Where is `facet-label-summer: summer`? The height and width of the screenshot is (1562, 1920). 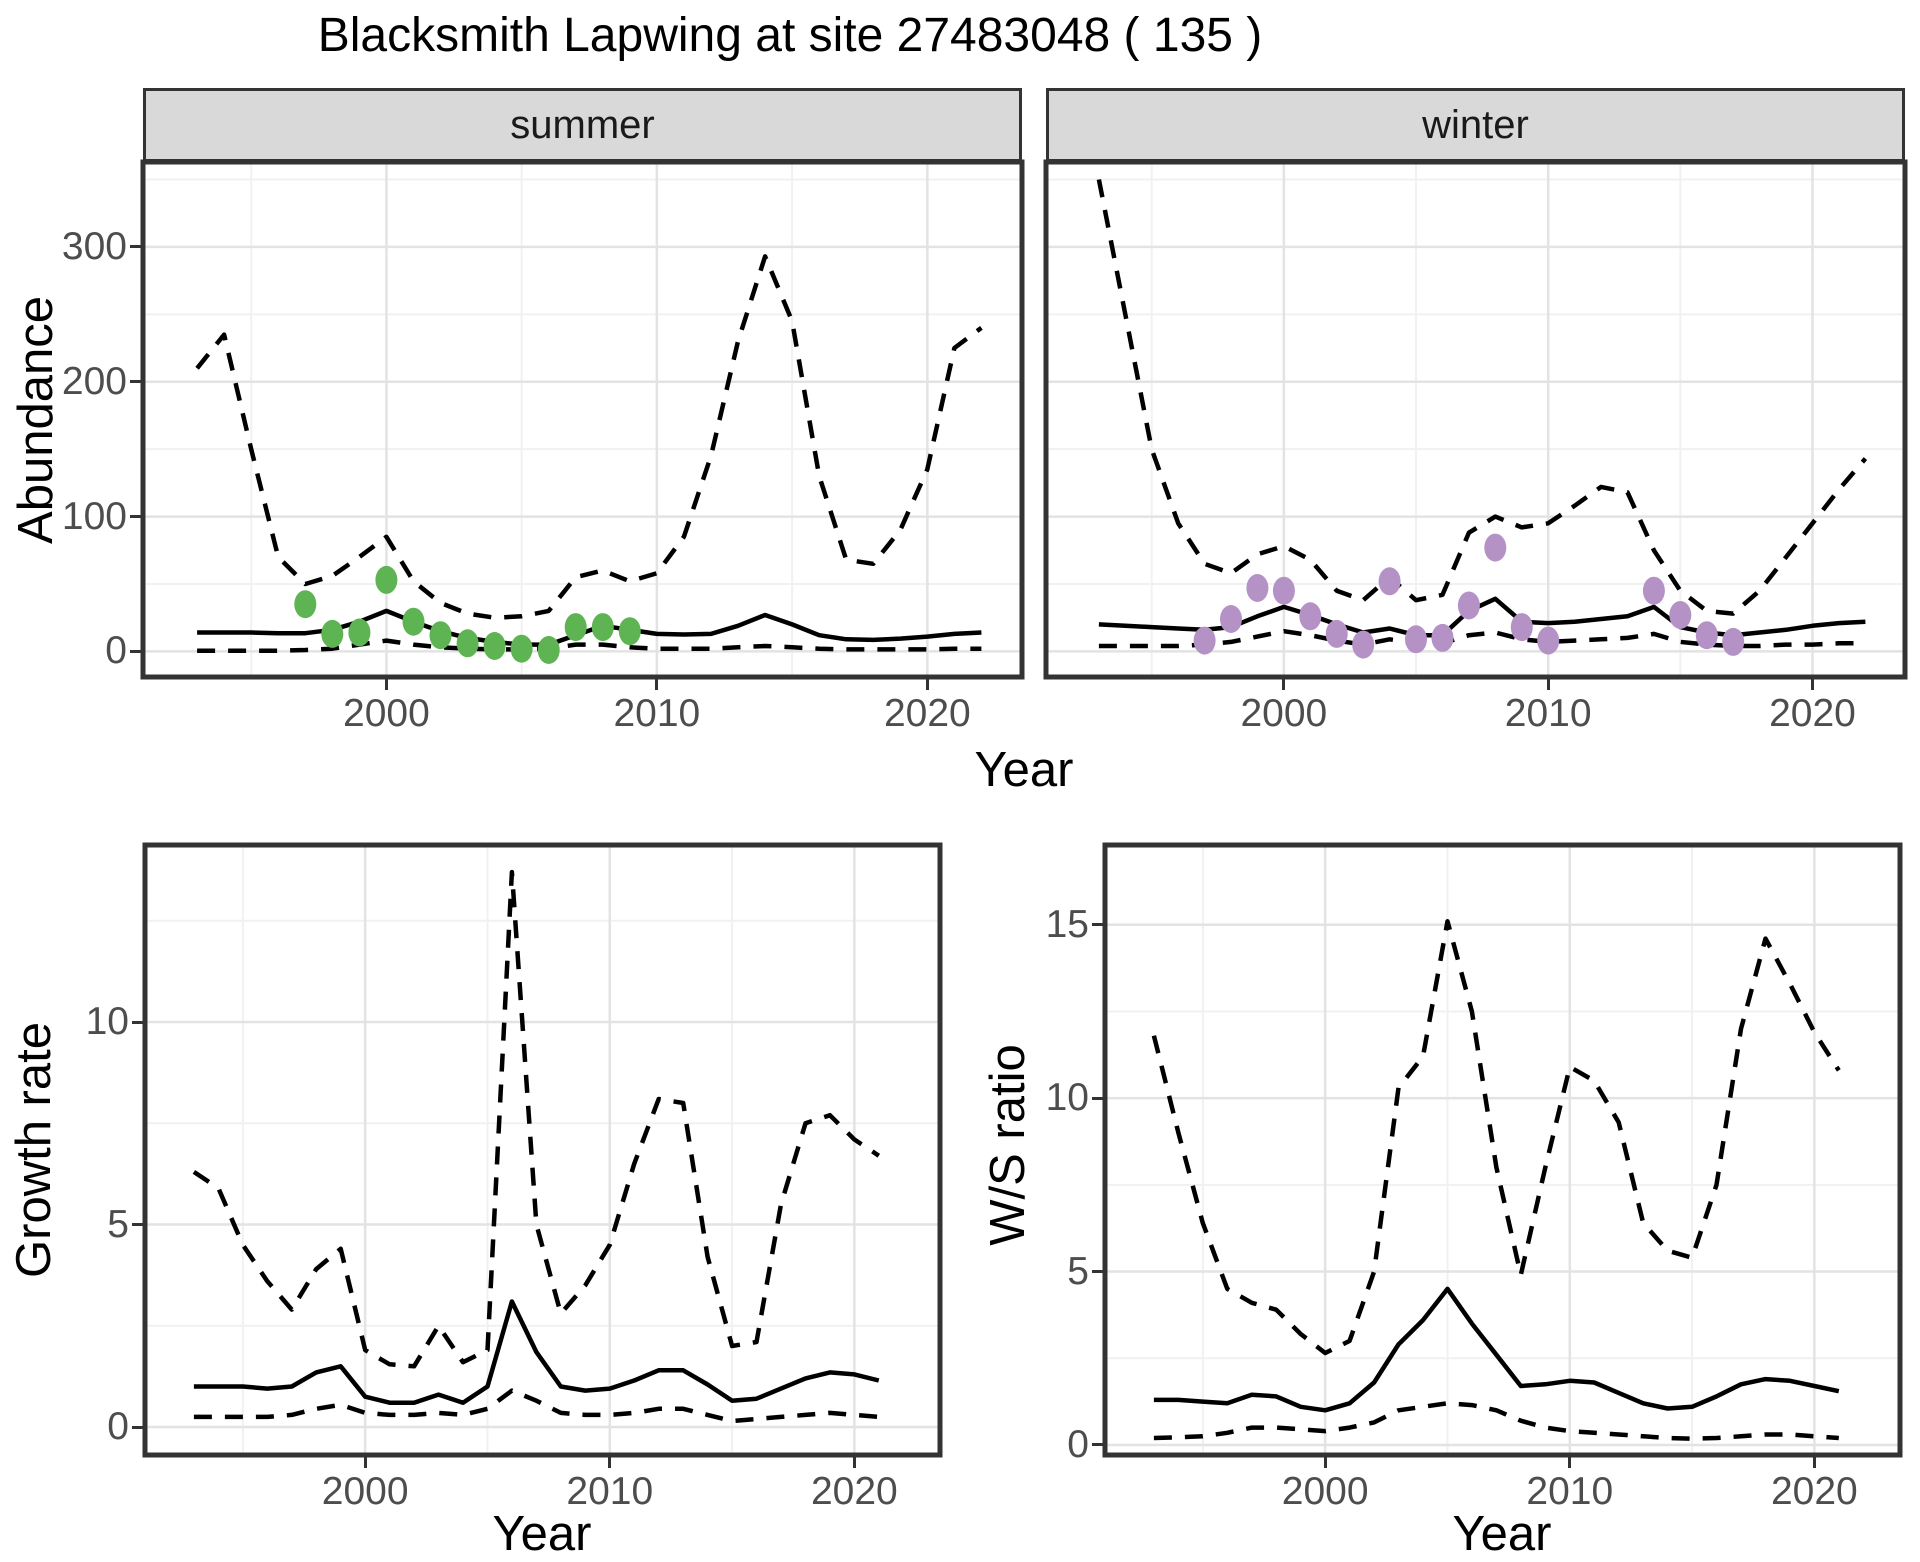 facet-label-summer: summer is located at coordinates (582, 124).